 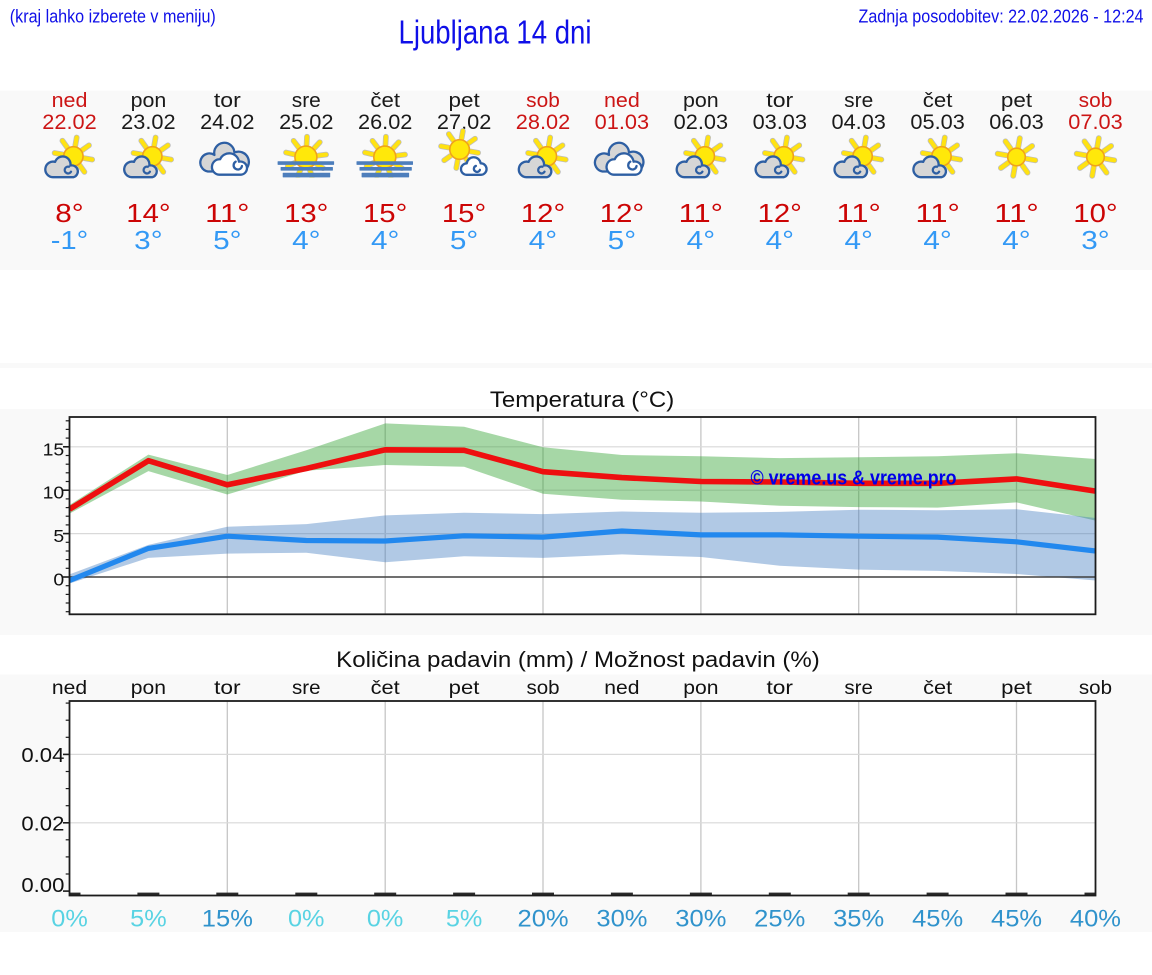 What do you see at coordinates (148, 213) in the screenshot?
I see `svg-text: 14°` at bounding box center [148, 213].